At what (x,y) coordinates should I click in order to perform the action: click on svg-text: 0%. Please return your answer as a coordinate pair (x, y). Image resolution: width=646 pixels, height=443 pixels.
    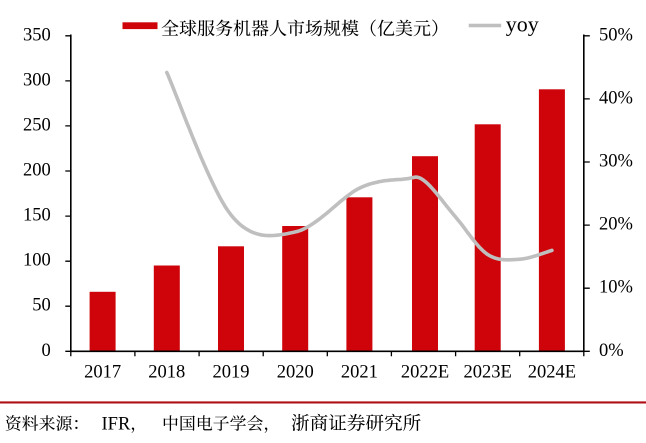
    Looking at the image, I should click on (611, 351).